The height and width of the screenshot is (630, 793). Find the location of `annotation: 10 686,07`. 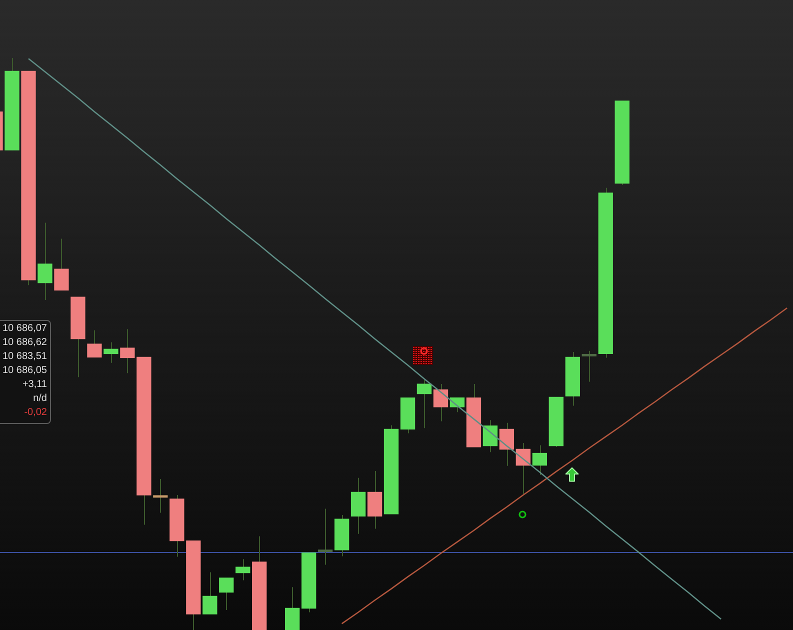

annotation: 10 686,07 is located at coordinates (24, 329).